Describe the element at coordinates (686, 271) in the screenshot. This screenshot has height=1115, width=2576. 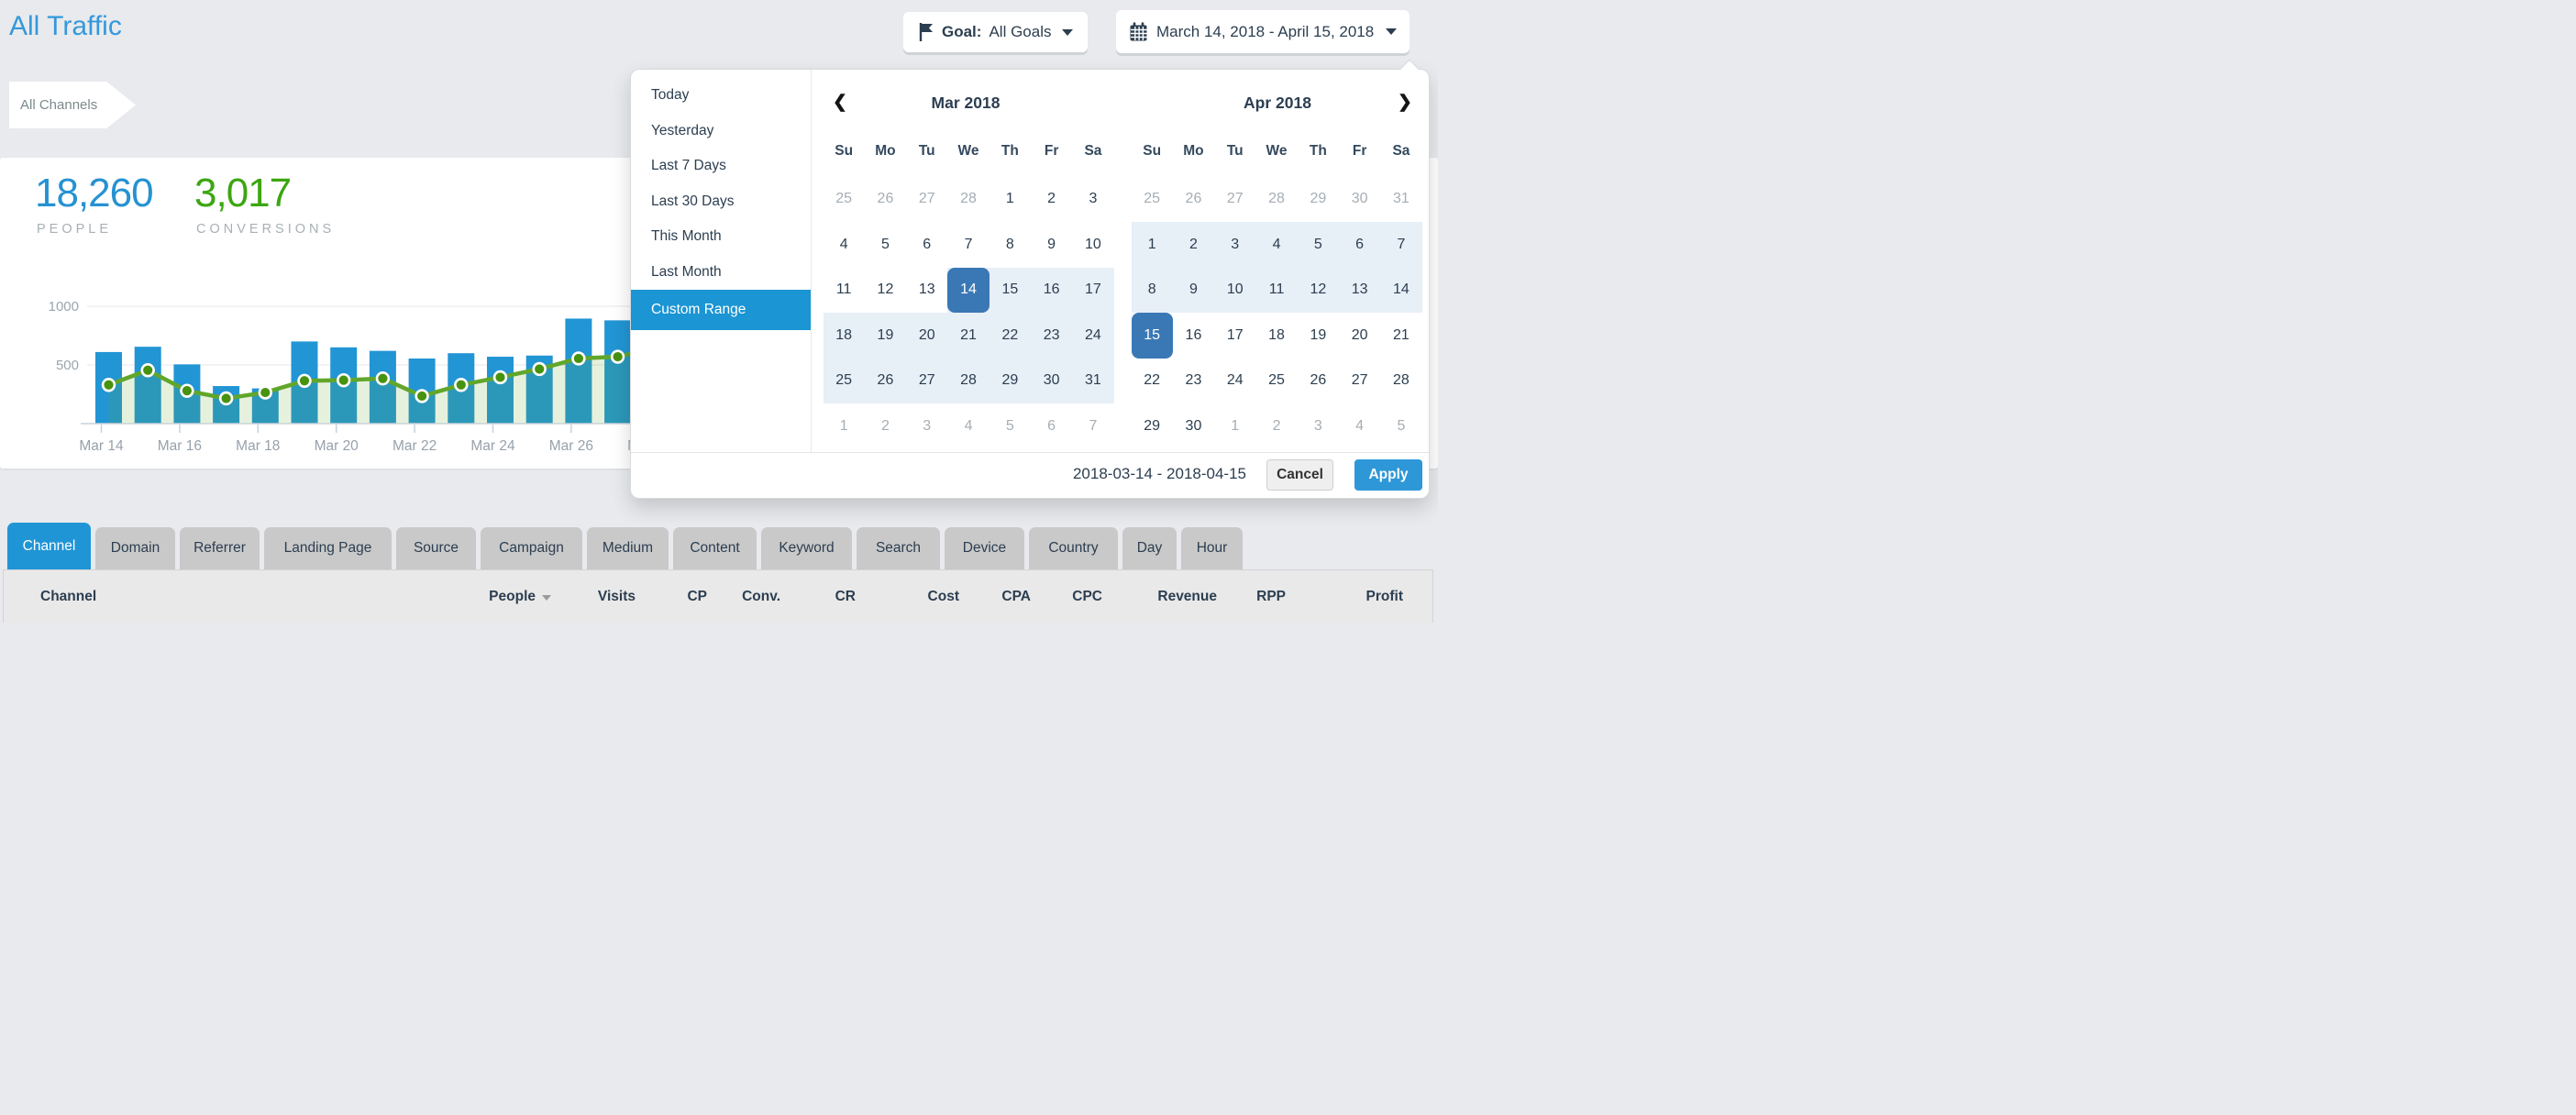
I see `preset-last-month: Last Month` at that location.